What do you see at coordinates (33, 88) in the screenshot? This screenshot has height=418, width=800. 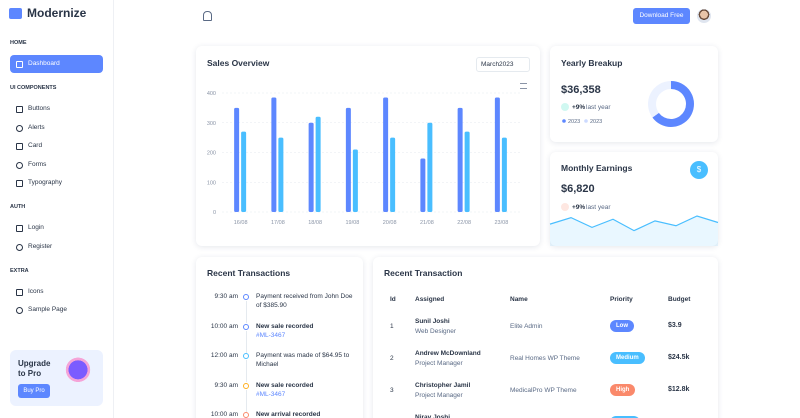 I see `nav-section: UI COMPONENTS` at bounding box center [33, 88].